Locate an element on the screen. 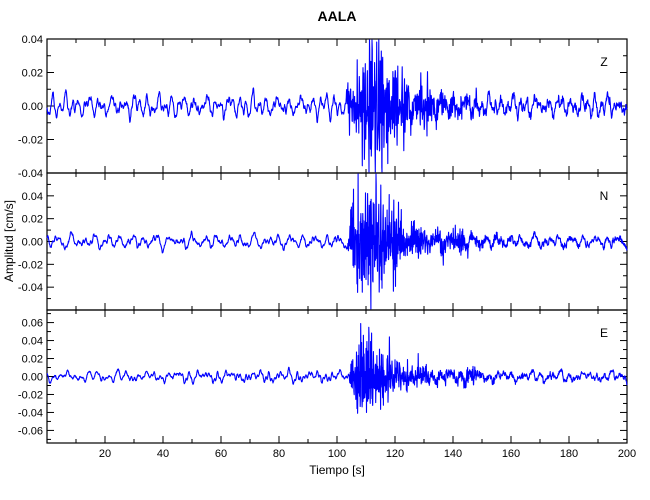  x-tick-label: 120 is located at coordinates (395, 454).